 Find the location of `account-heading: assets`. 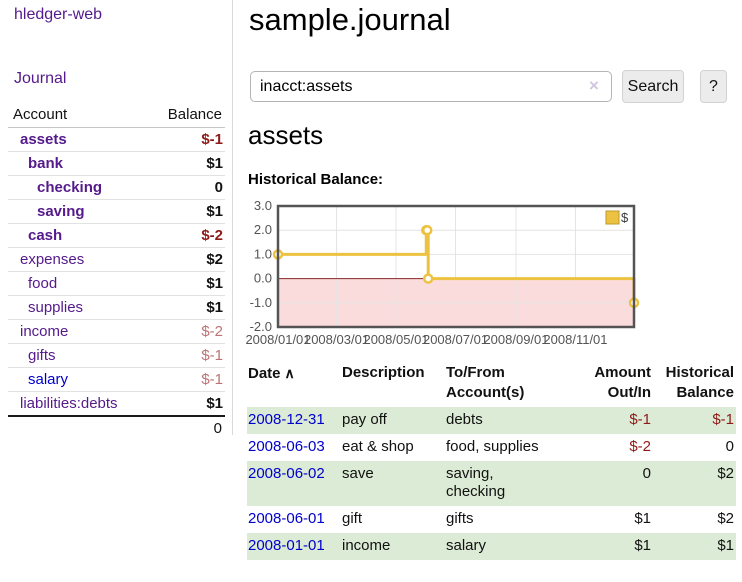

account-heading: assets is located at coordinates (286, 135).